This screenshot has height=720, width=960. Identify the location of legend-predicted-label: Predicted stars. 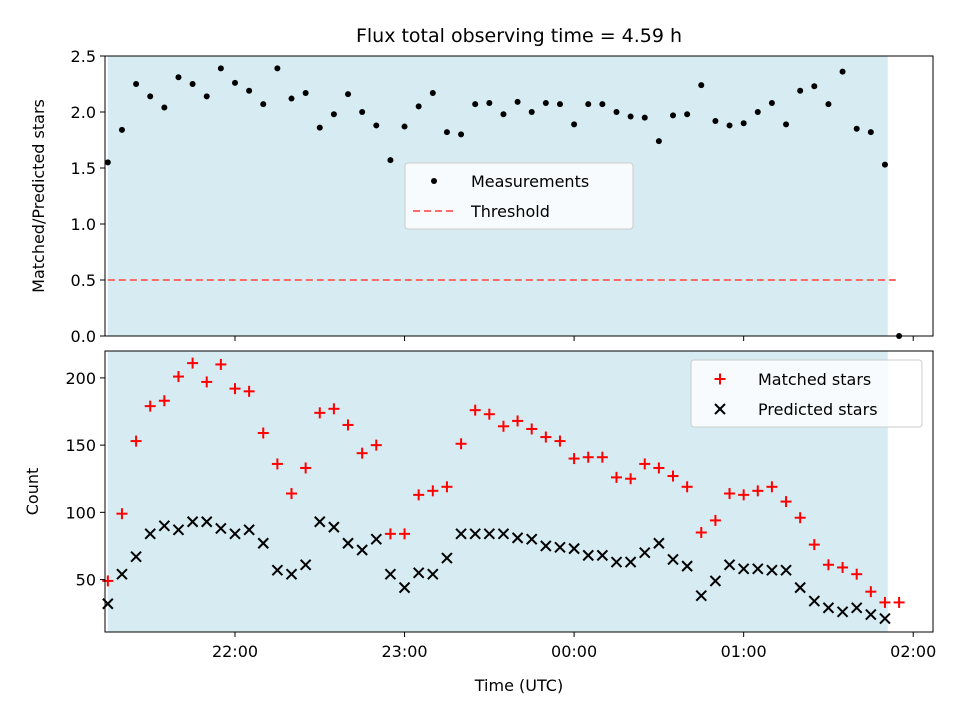
(818, 409).